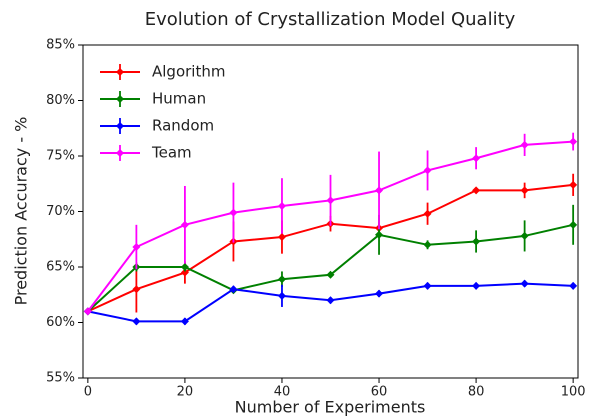 The height and width of the screenshot is (418, 593). What do you see at coordinates (183, 126) in the screenshot?
I see `legend-label: Random` at bounding box center [183, 126].